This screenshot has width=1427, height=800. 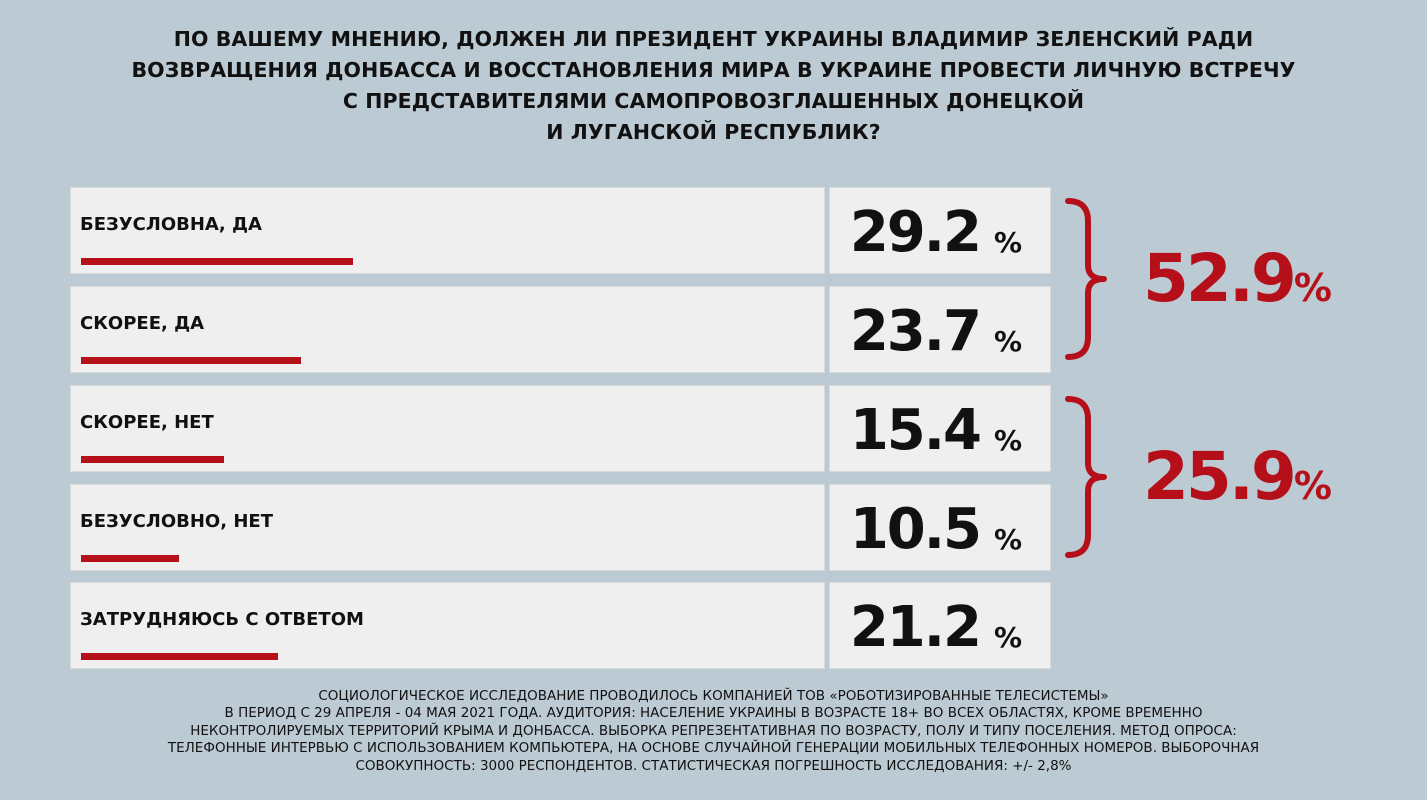 I want to click on value-cell: 10.5%, so click(x=940, y=527).